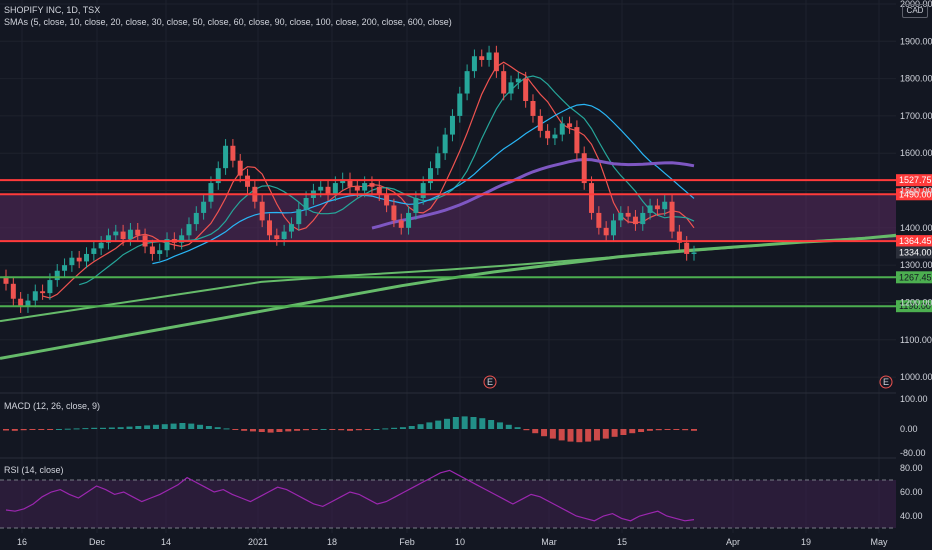 This screenshot has height=550, width=932. I want to click on rsi-tick-0: 80.00, so click(911, 468).